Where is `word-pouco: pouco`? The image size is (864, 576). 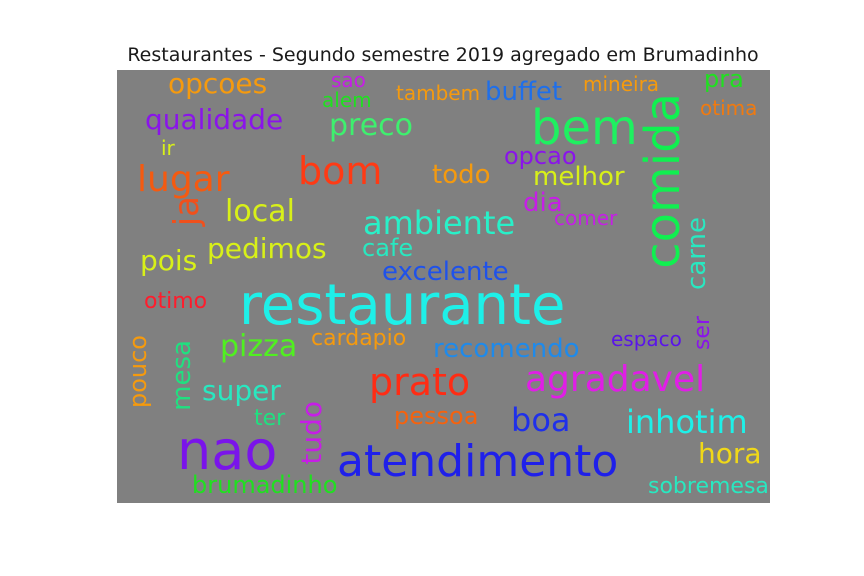
word-pouco: pouco is located at coordinates (138, 372).